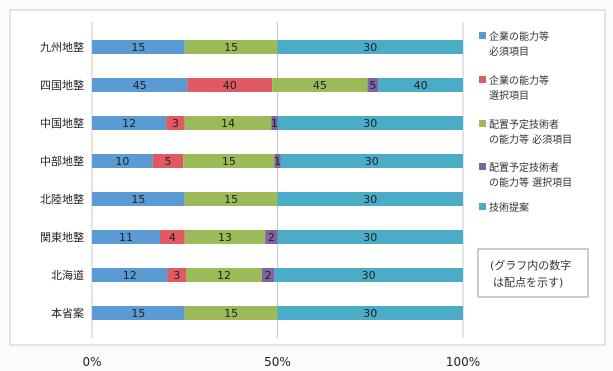 This screenshot has width=613, height=371. Describe the element at coordinates (67, 275) in the screenshot. I see `category-label: 北海道` at that location.